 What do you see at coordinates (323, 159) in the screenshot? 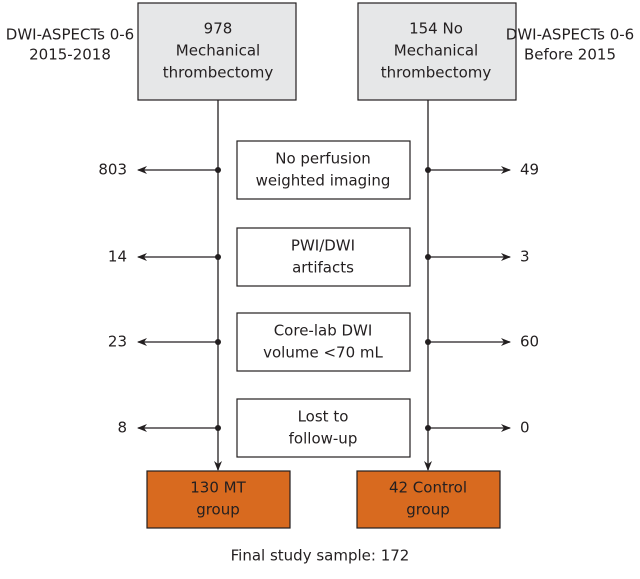
I see `exclusion-text: No perfusion` at bounding box center [323, 159].